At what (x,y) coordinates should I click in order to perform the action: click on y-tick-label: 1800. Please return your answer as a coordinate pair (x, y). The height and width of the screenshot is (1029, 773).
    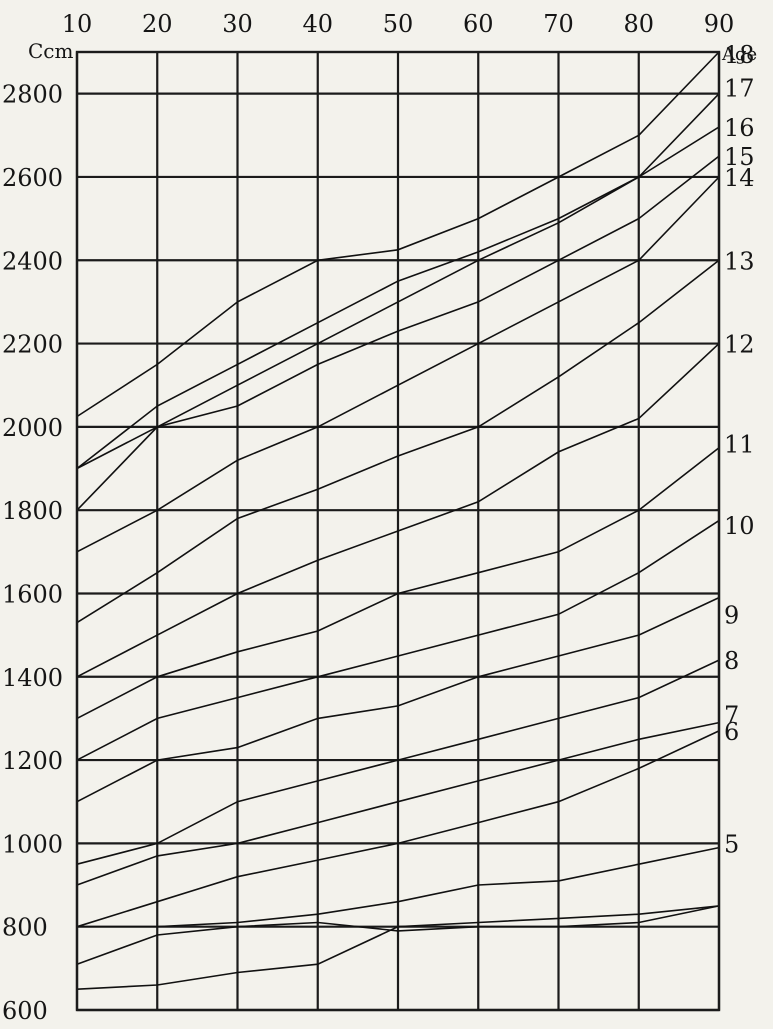
    Looking at the image, I should click on (32, 511).